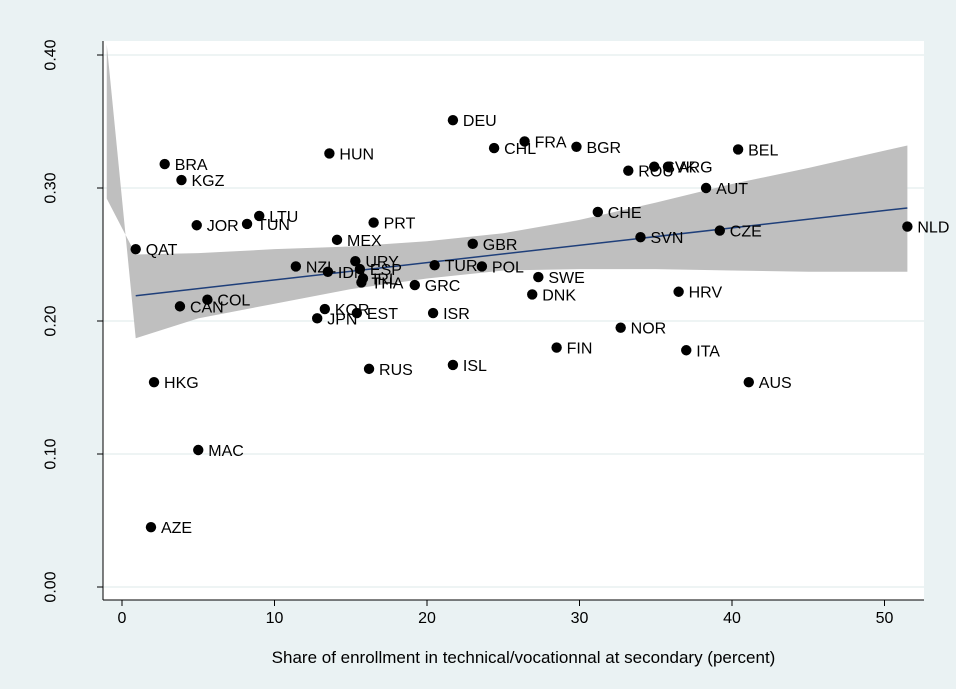 This screenshot has height=689, width=956. I want to click on x-tick-label: 50, so click(885, 618).